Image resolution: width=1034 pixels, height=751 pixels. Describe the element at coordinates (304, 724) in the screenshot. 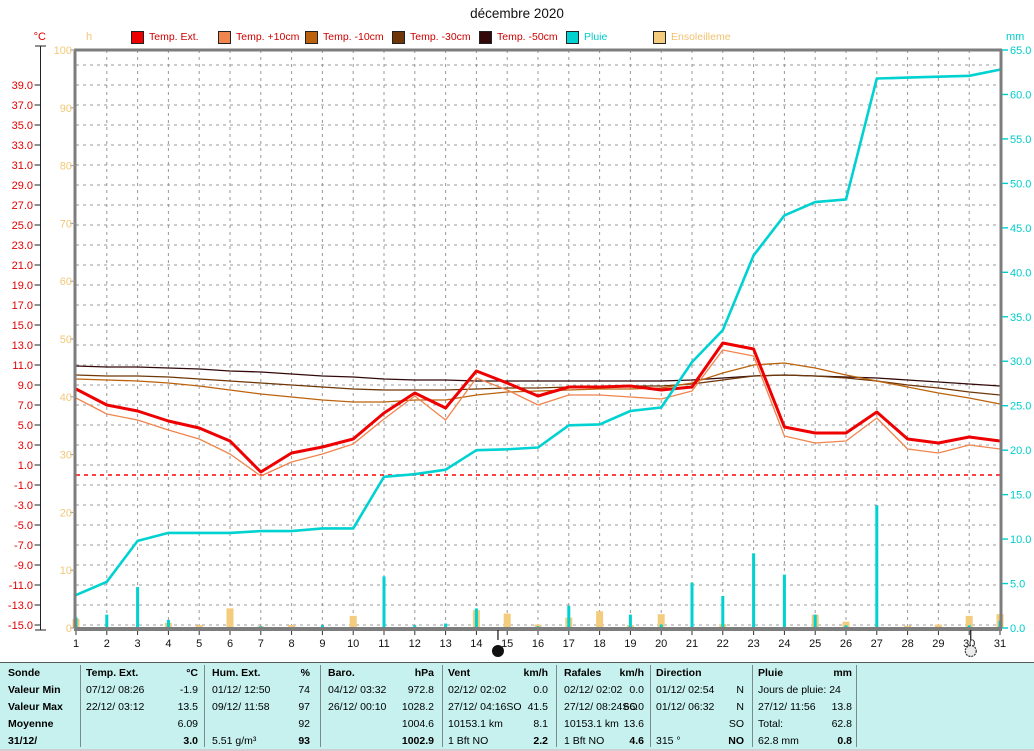

I see `cell-value: 92` at that location.